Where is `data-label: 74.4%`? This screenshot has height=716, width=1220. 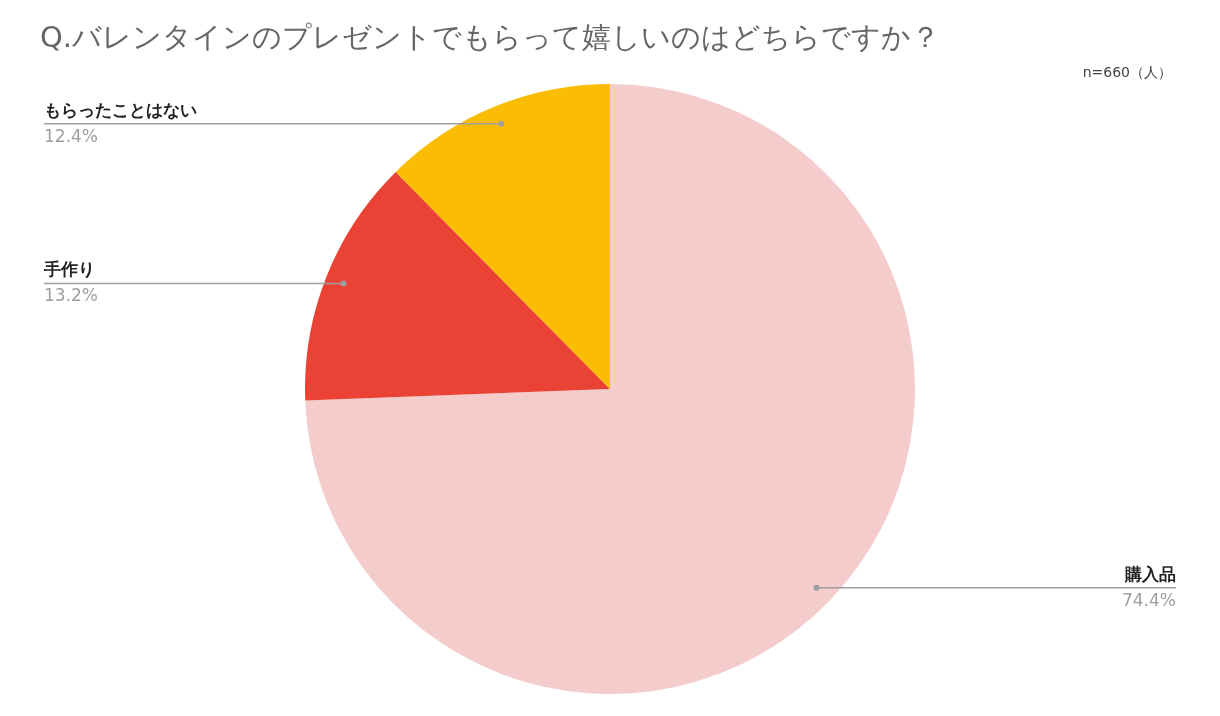 data-label: 74.4% is located at coordinates (1148, 599).